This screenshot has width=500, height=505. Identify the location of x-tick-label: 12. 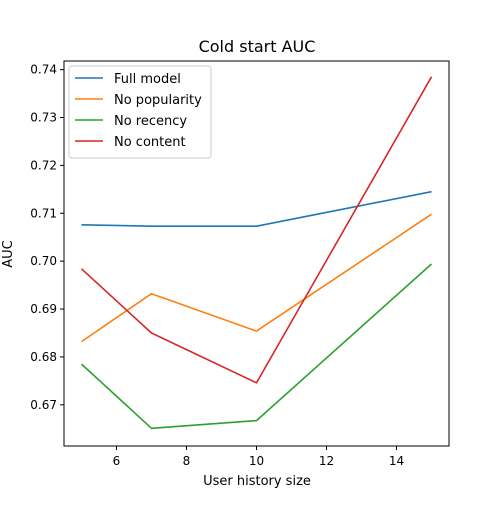
(326, 461).